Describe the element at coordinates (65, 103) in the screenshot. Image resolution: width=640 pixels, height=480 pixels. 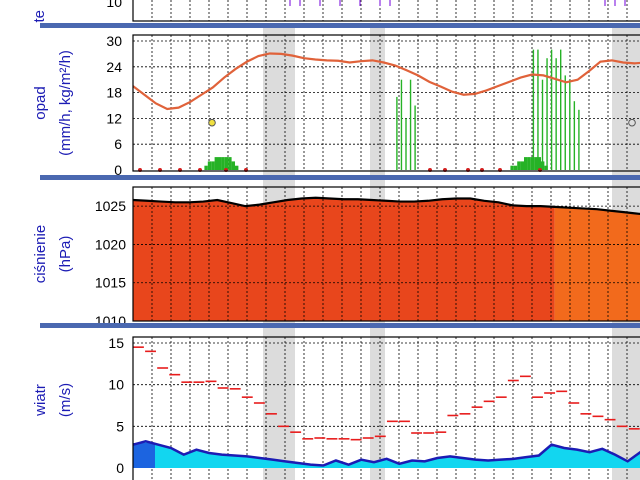
I see `precipitation-axis-unit: (mm/h, kg/m²/h)` at that location.